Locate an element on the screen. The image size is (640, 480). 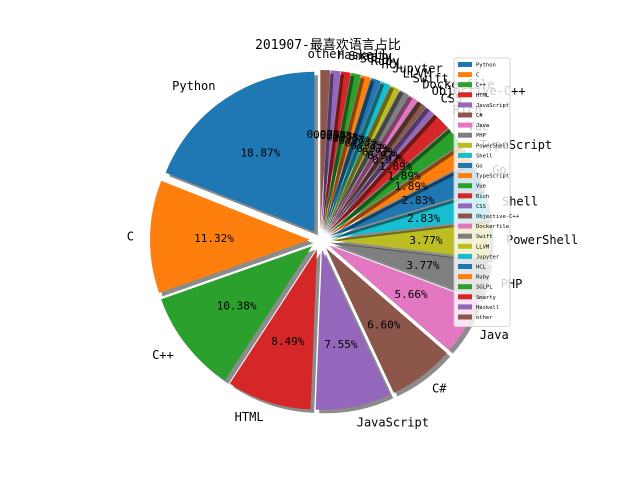
legend-swatch-rich is located at coordinates (465, 196).